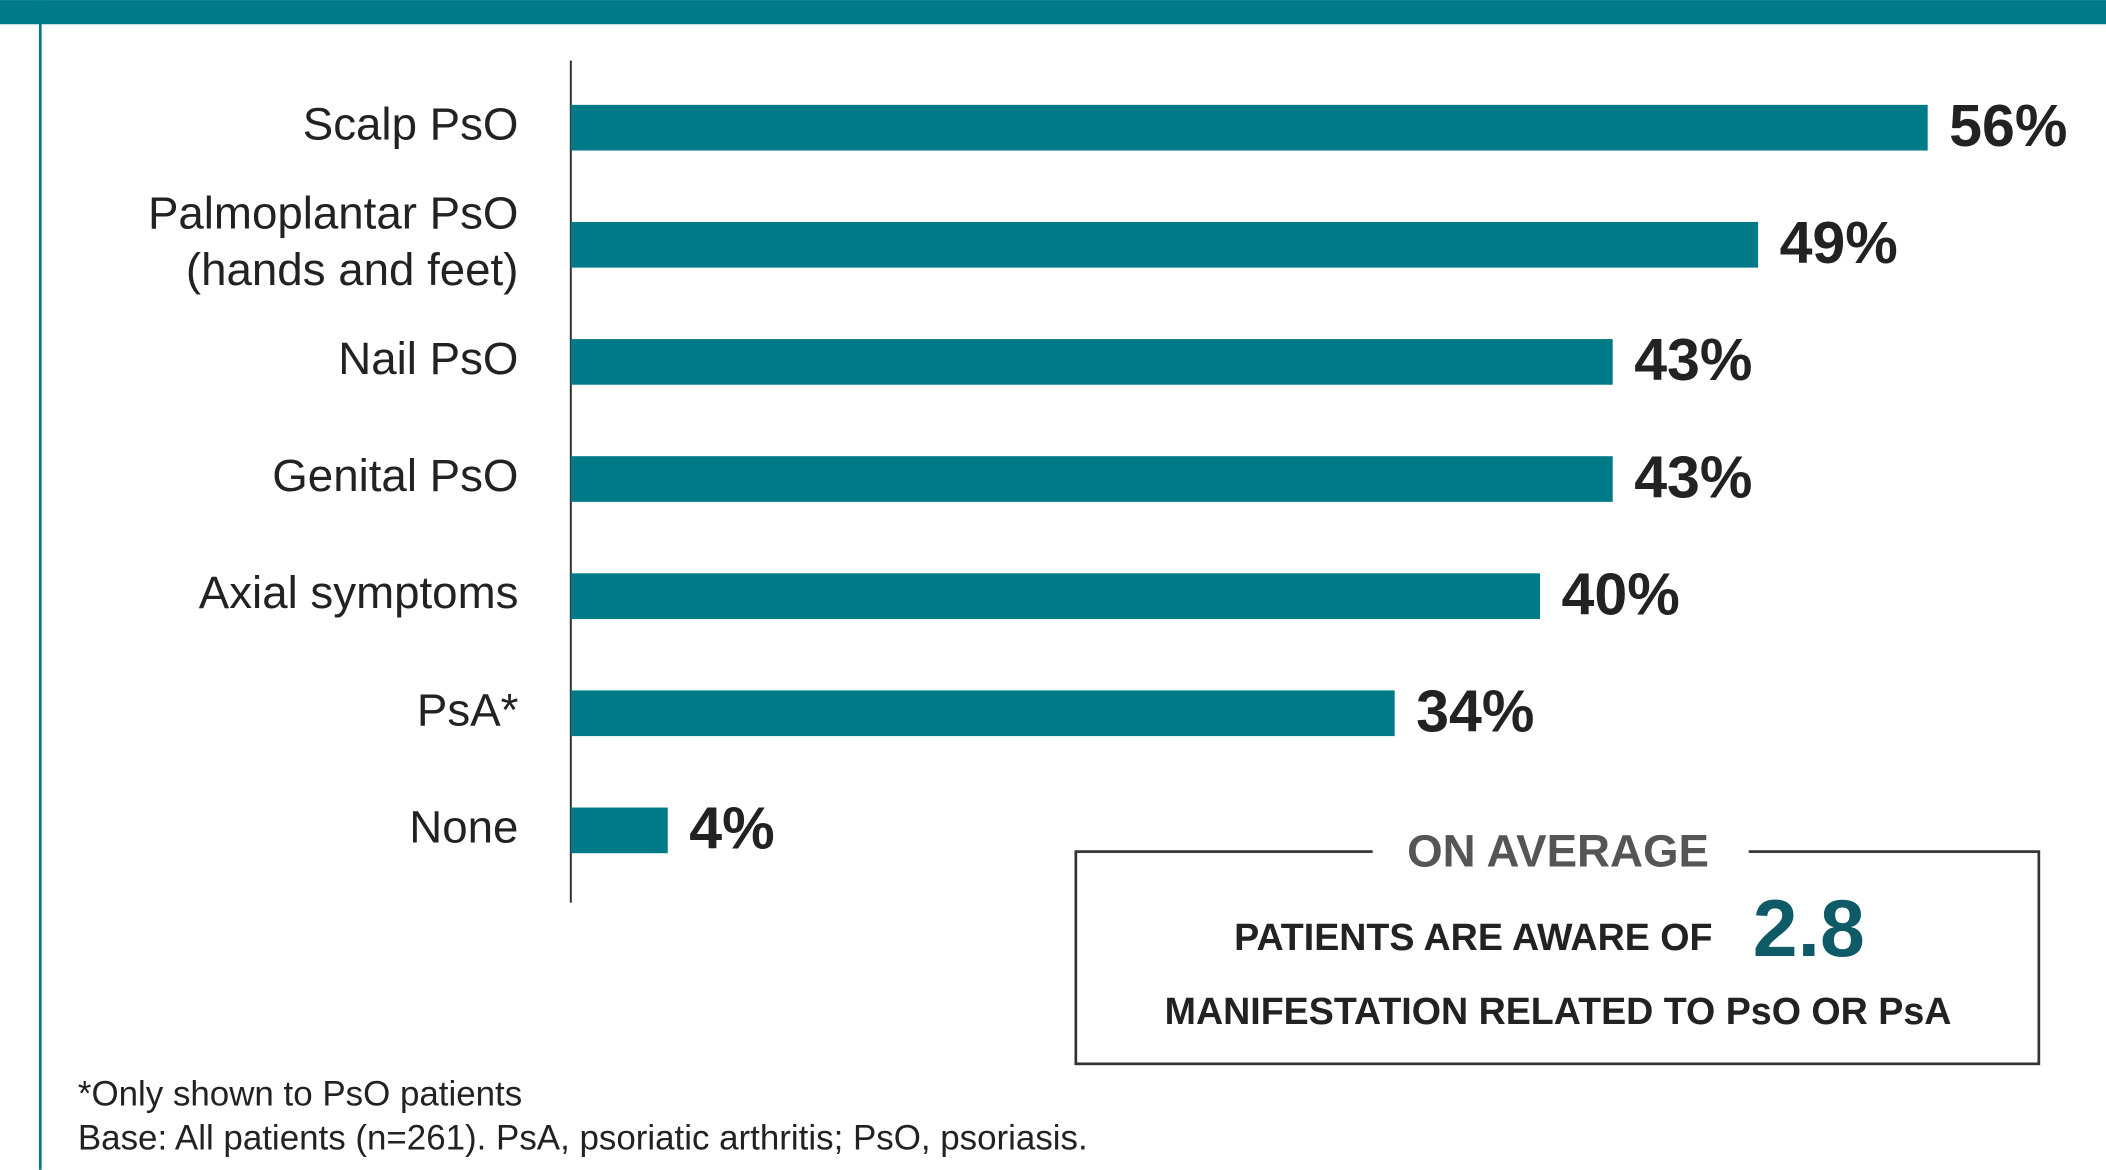 This screenshot has width=2106, height=1170. What do you see at coordinates (1558, 850) in the screenshot?
I see `annotation-heading: ON AVERAGE` at bounding box center [1558, 850].